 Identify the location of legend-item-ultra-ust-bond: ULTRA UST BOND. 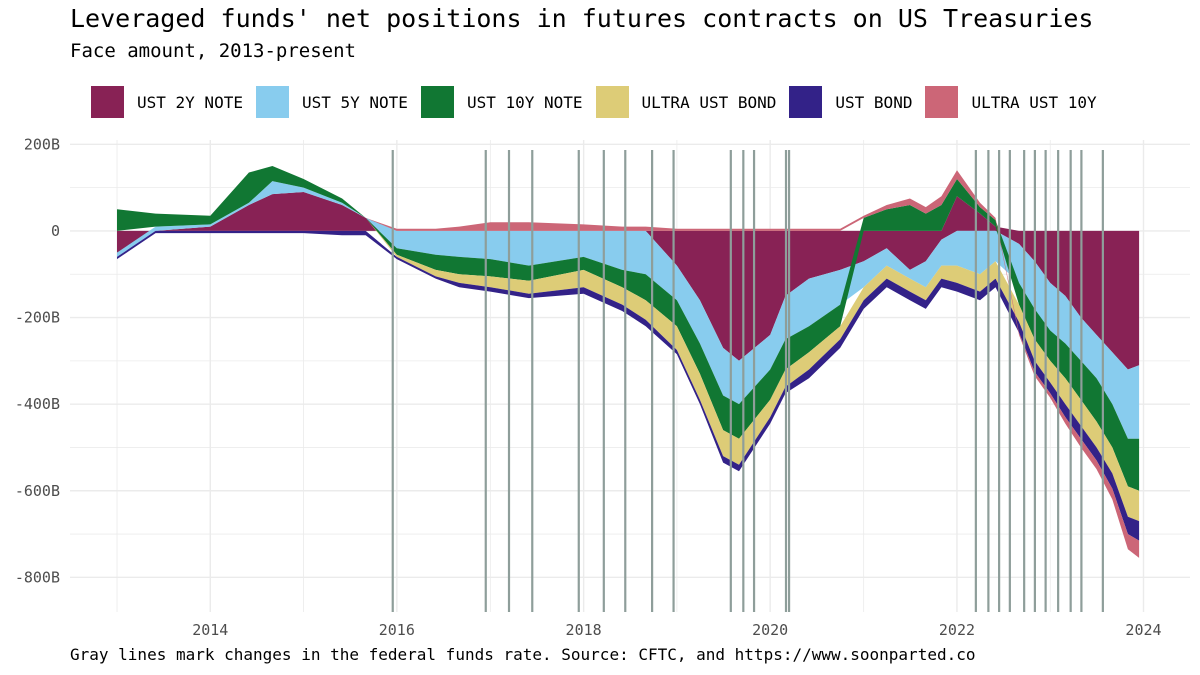
(686, 102).